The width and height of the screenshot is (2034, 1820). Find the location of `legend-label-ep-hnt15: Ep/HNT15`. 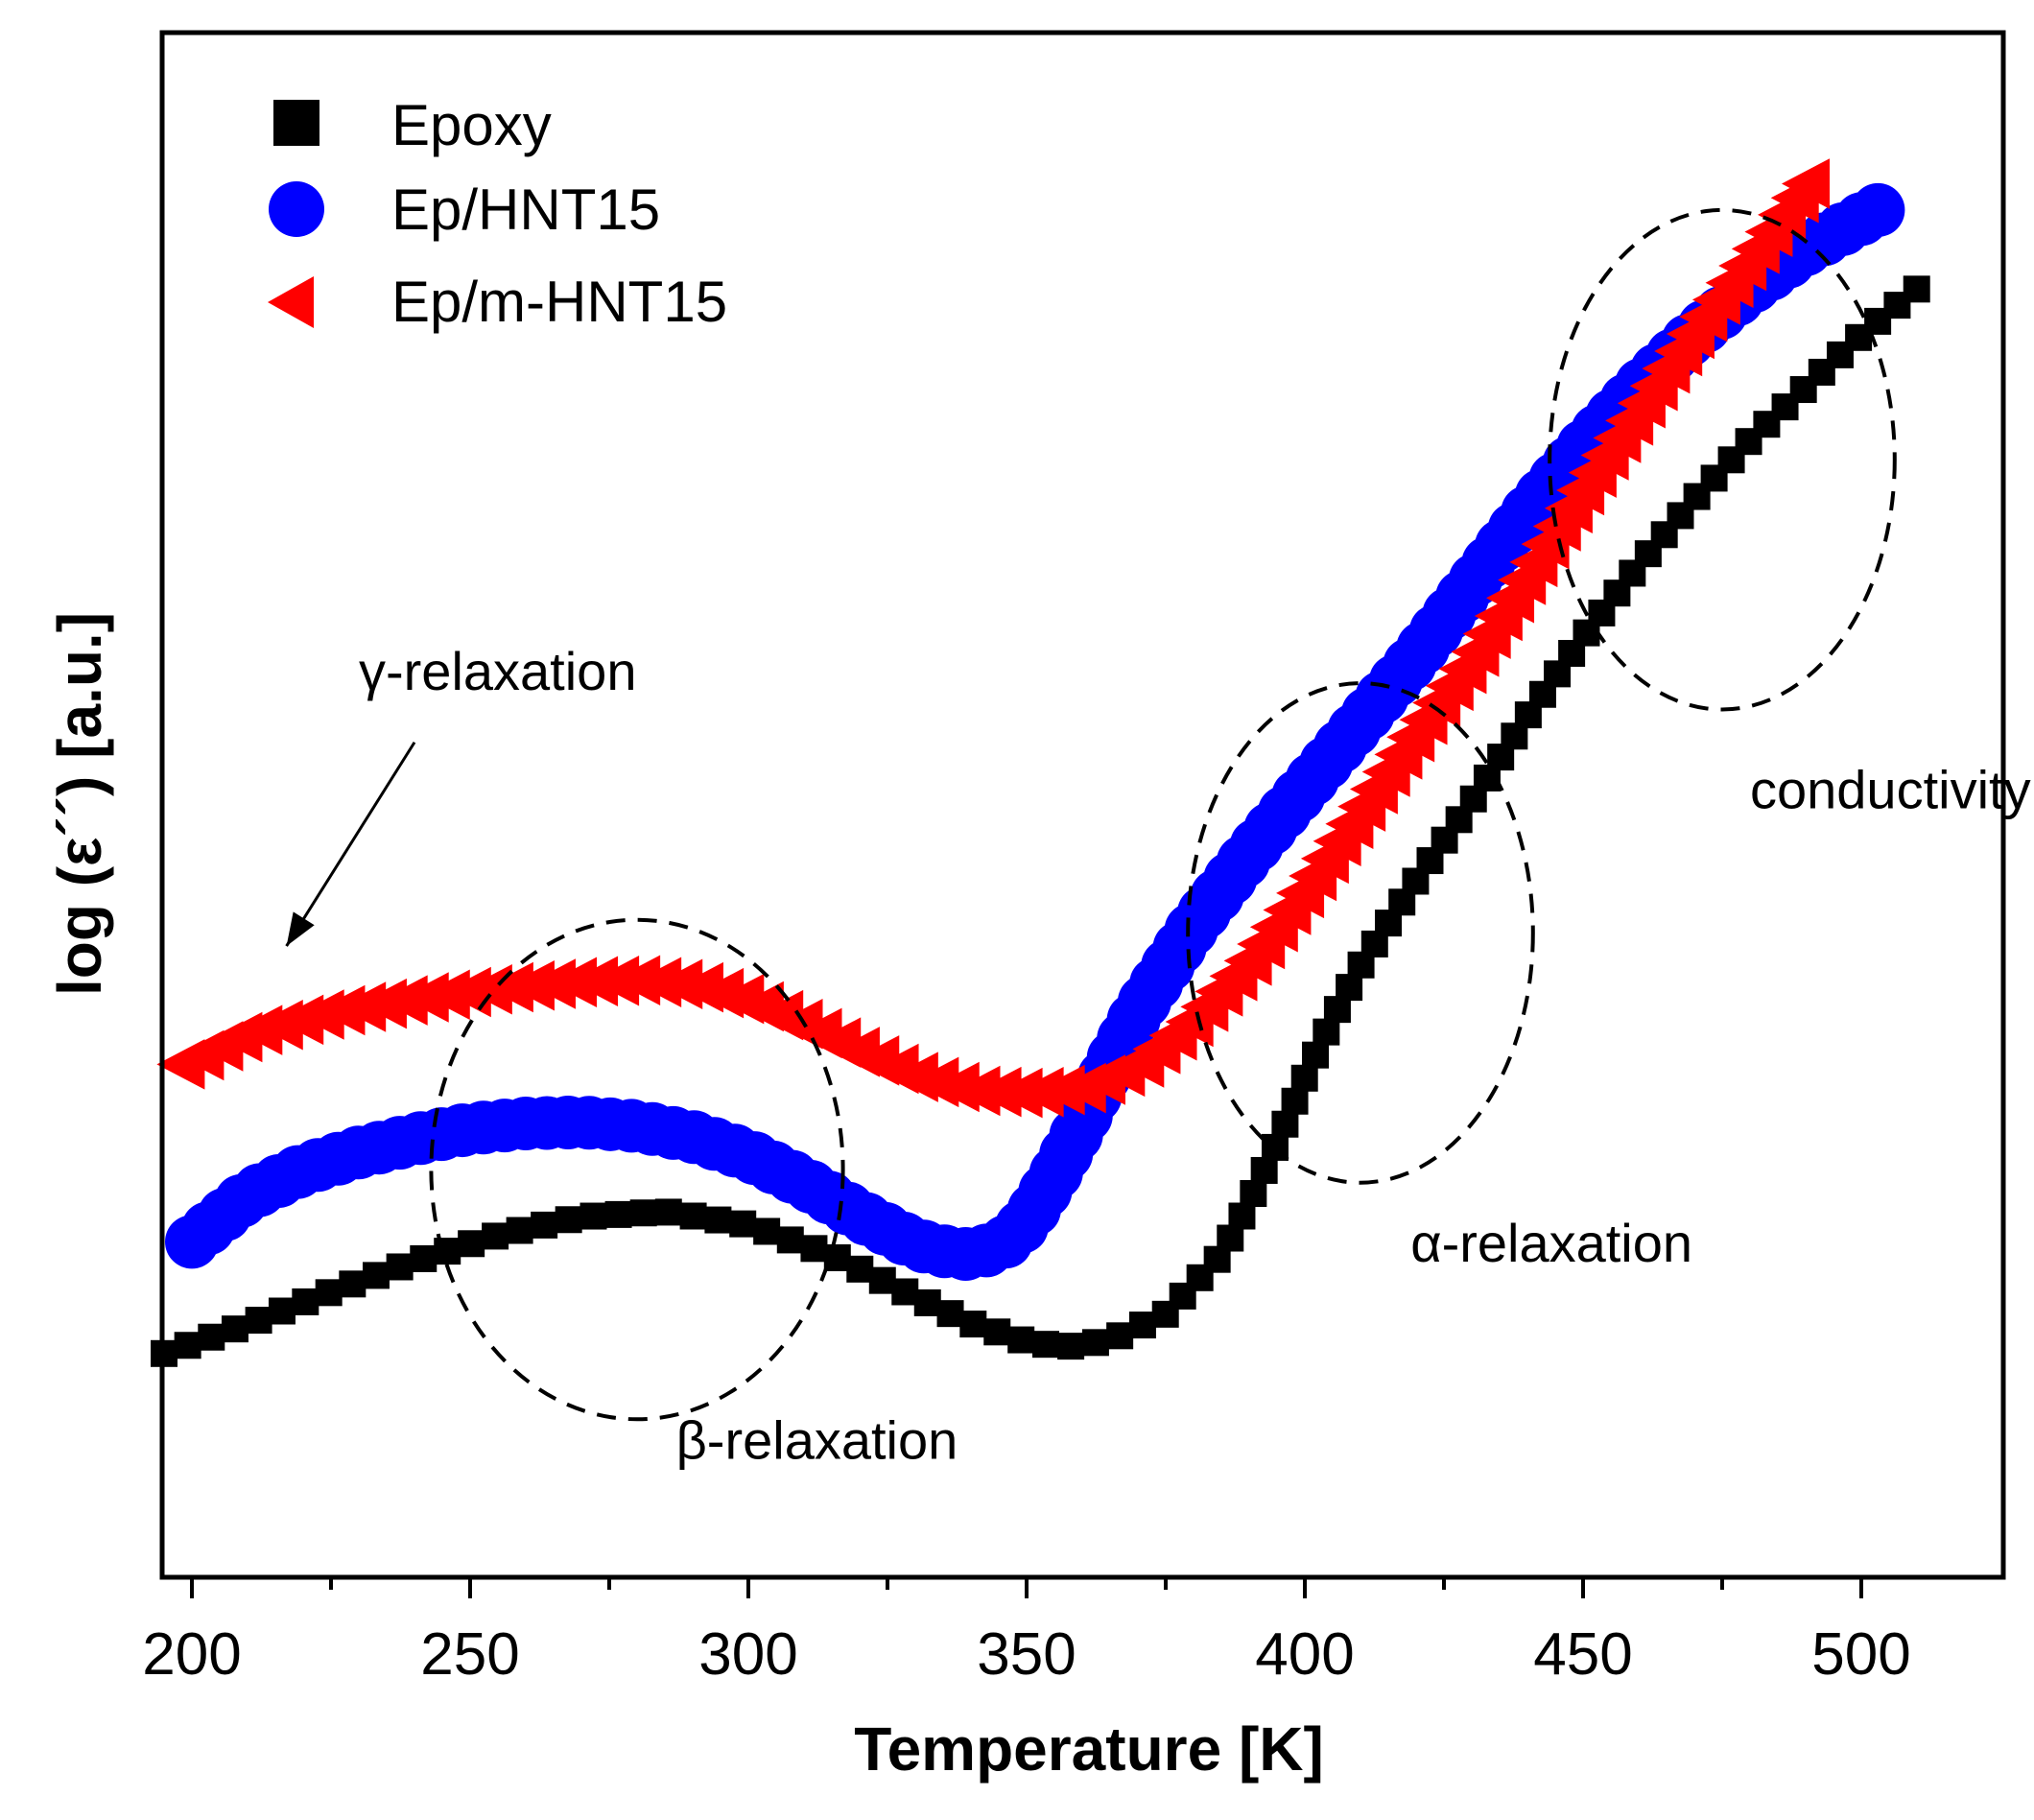

legend-label-ep-hnt15: Ep/HNT15 is located at coordinates (525, 210).